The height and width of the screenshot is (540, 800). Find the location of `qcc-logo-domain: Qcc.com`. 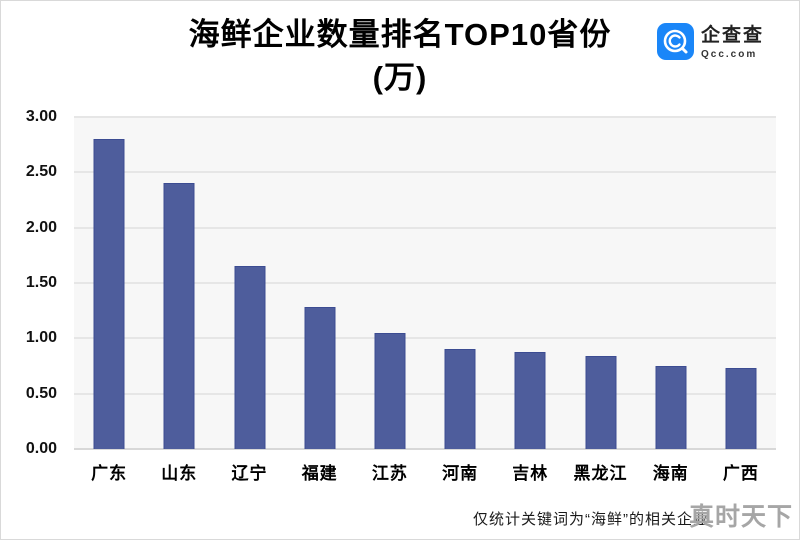

qcc-logo-domain: Qcc.com is located at coordinates (729, 54).